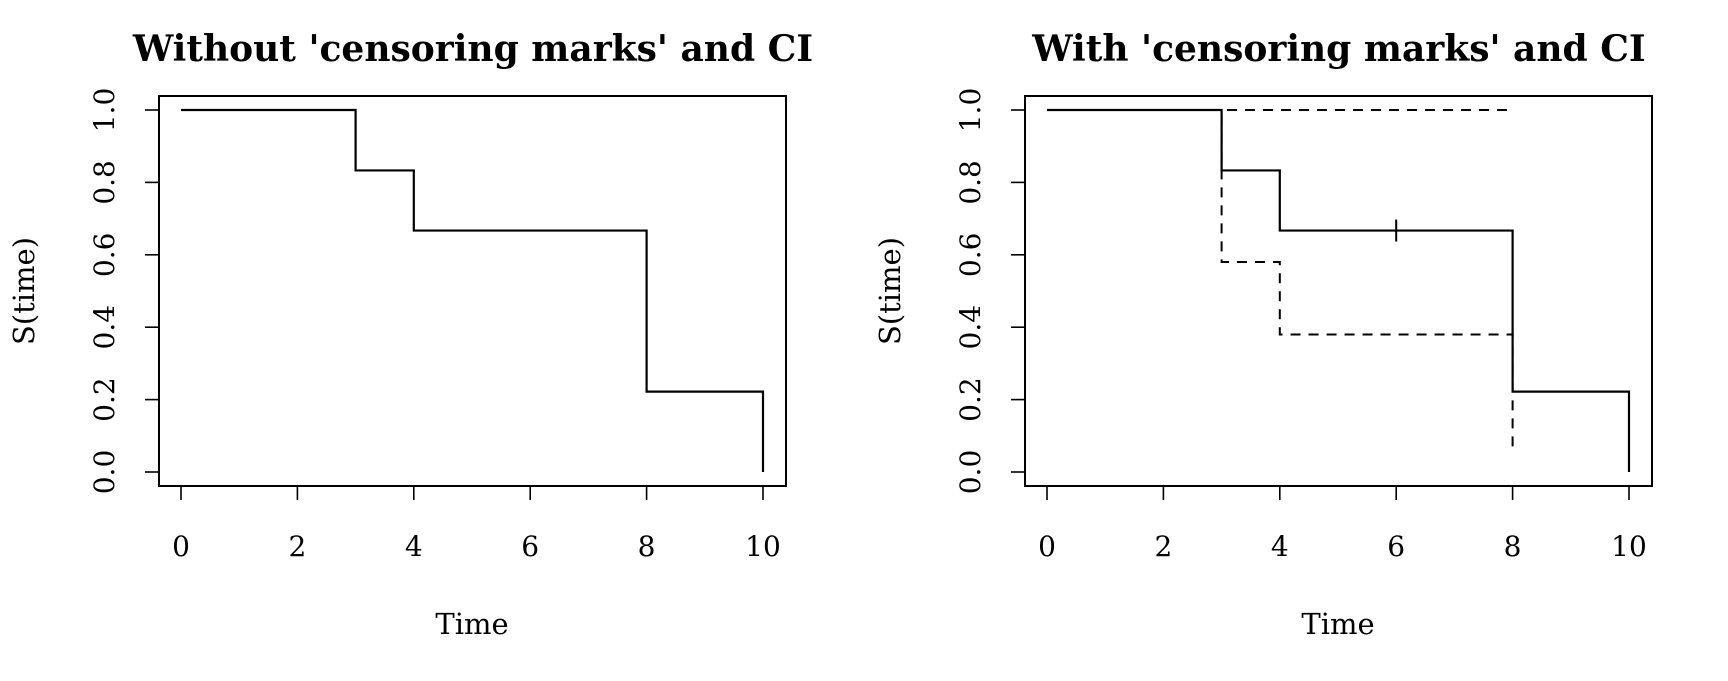  Describe the element at coordinates (472, 49) in the screenshot. I see `chart-title: Without 'censoring marks' and CI` at that location.